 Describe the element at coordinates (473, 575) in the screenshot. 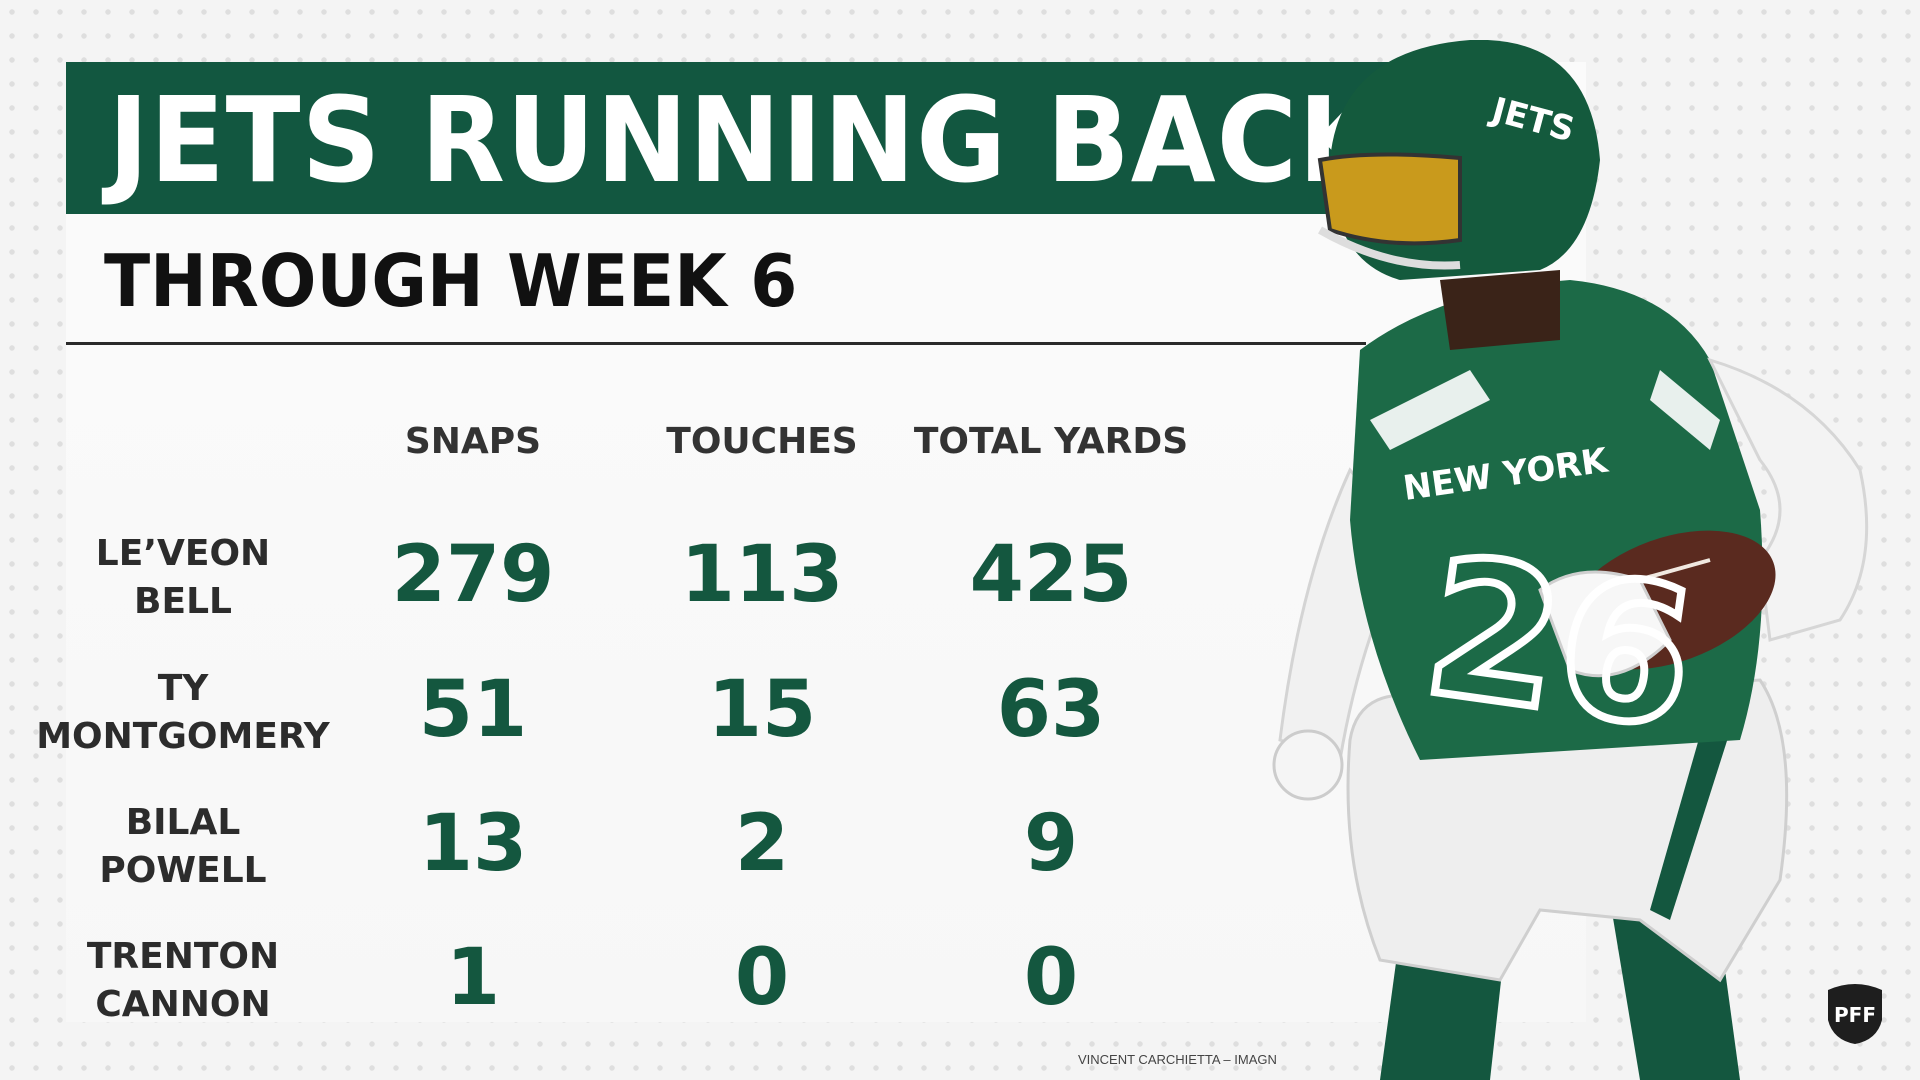

I see `snaps-value: 279` at that location.